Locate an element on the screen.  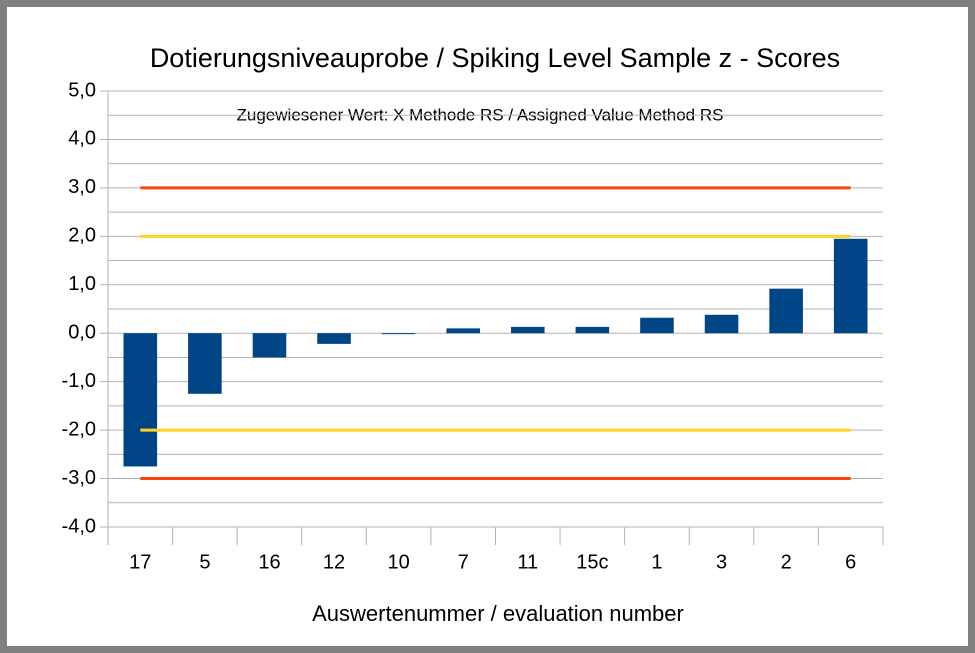
y-tick-label: 1,0 is located at coordinates (82, 284).